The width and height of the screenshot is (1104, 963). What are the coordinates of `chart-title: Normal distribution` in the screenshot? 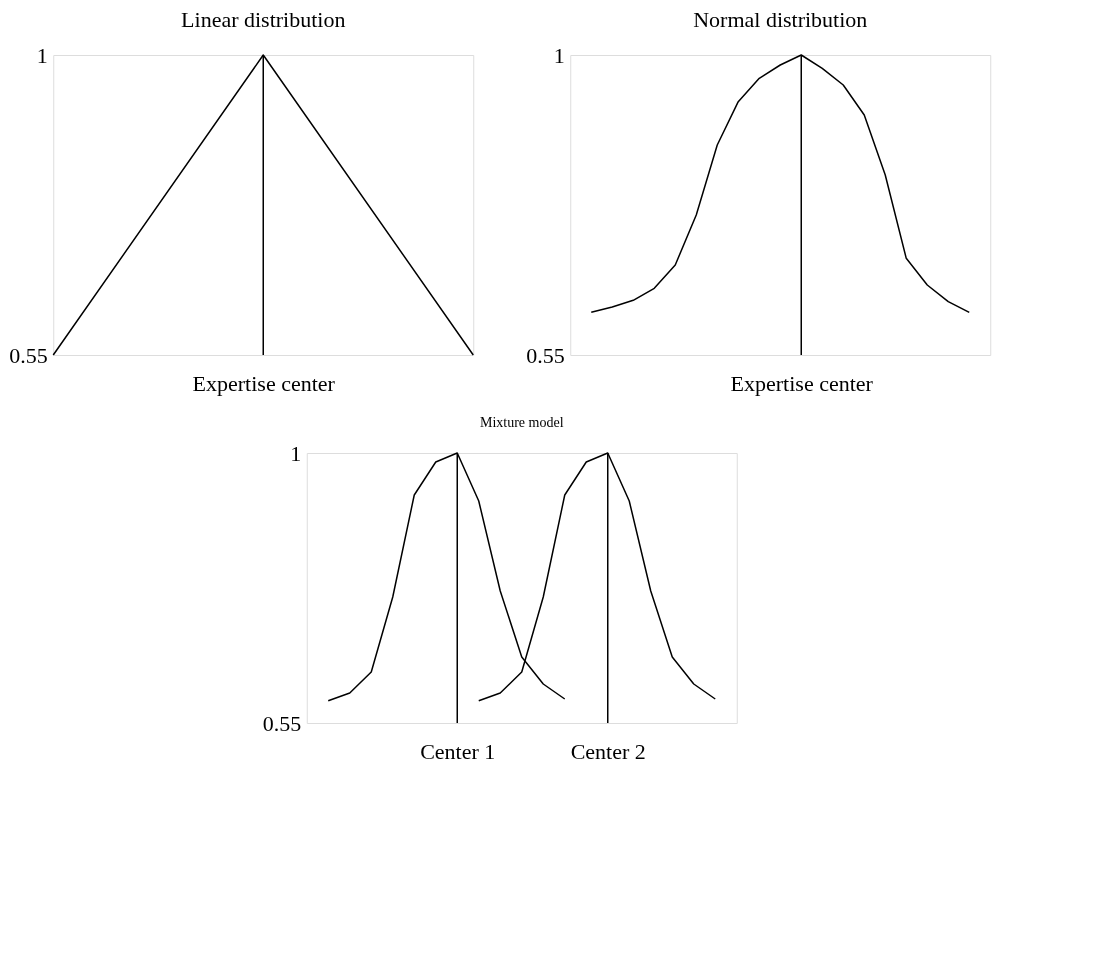 It's located at (780, 19).